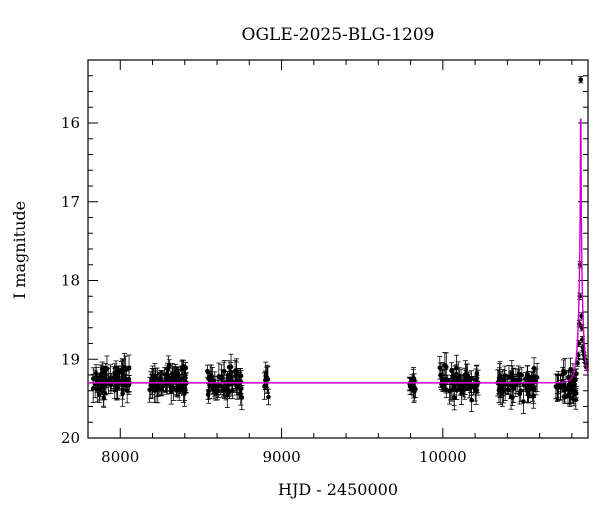 Image resolution: width=600 pixels, height=512 pixels. What do you see at coordinates (70, 281) in the screenshot?
I see `y-tick-label: 18` at bounding box center [70, 281].